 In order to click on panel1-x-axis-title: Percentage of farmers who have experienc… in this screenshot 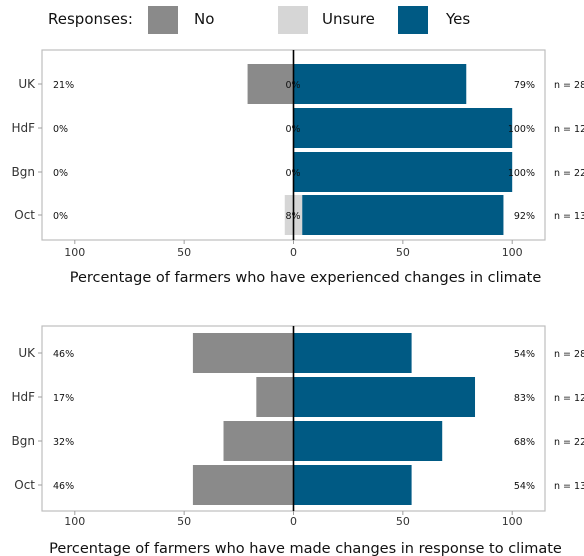, I will do `click(306, 278)`.